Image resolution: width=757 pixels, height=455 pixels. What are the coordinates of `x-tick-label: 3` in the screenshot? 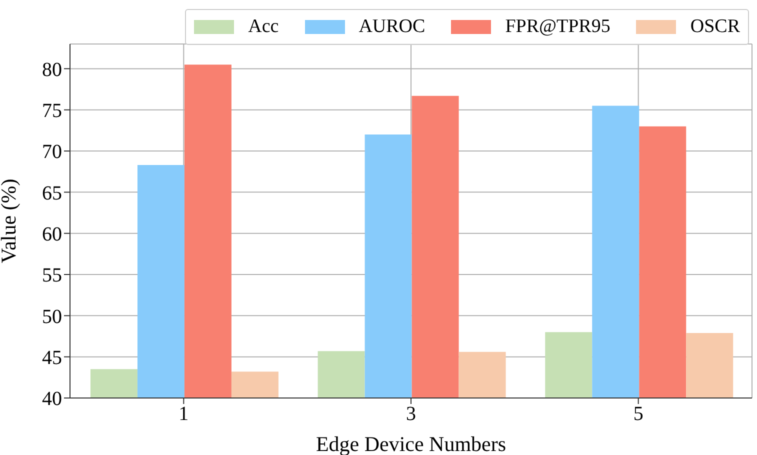 It's located at (411, 414).